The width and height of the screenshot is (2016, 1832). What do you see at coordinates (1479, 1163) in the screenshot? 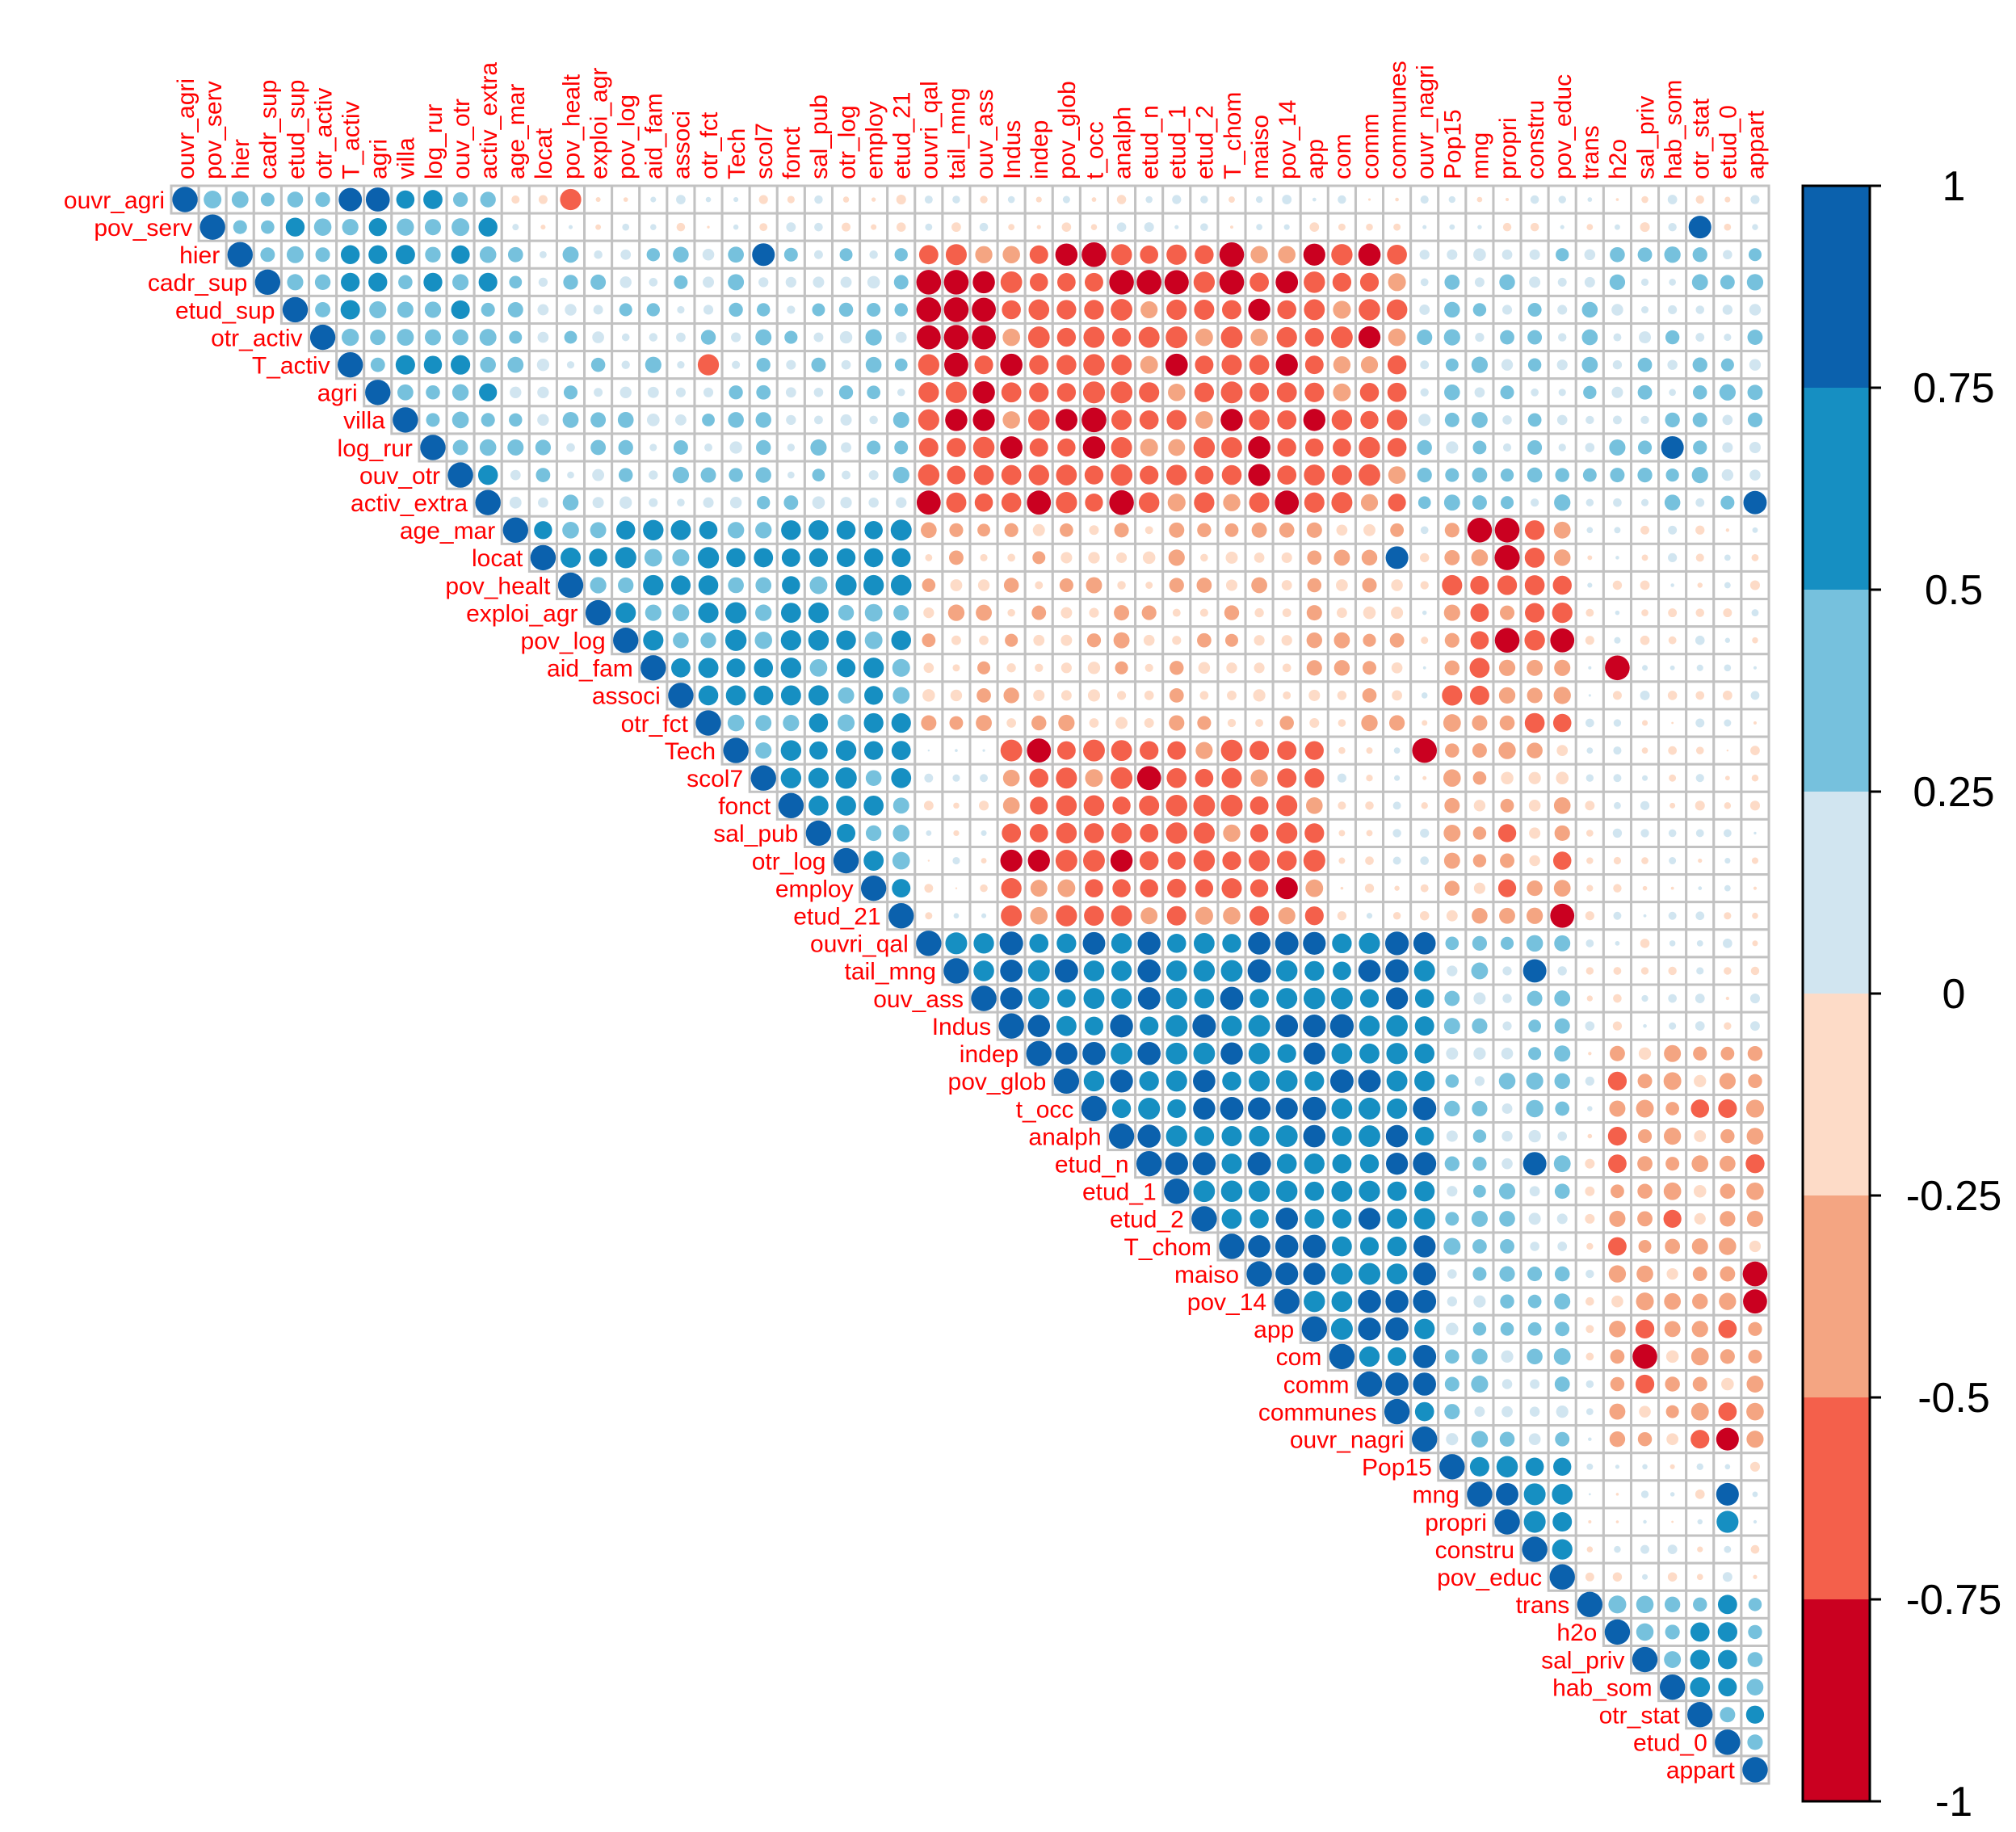
I see `corr-mark-etud_n-mng` at bounding box center [1479, 1163].